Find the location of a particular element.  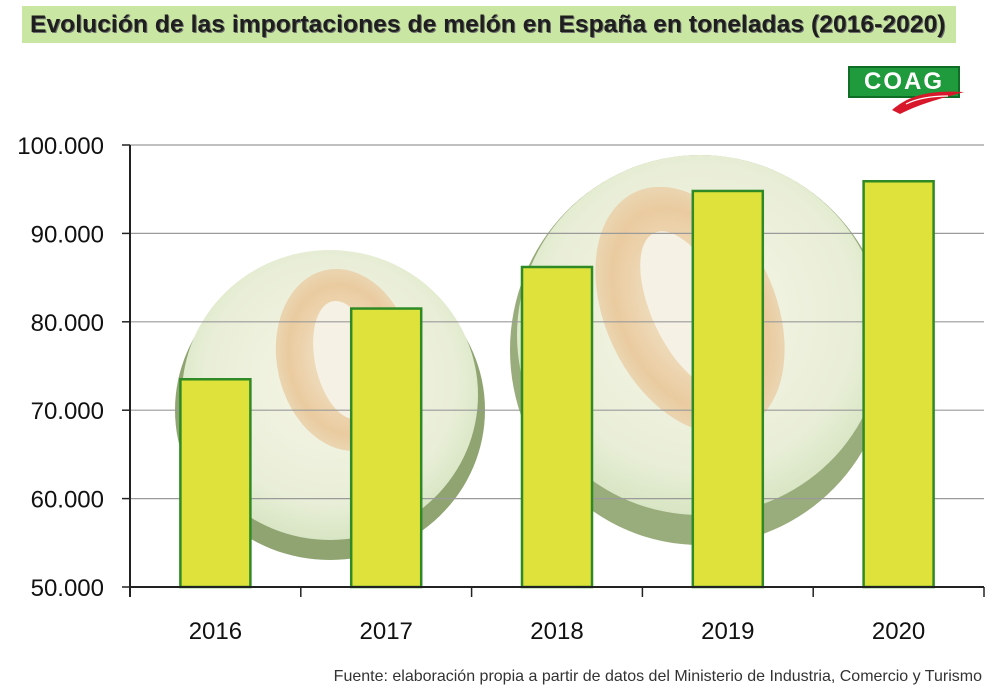

bar-2016 is located at coordinates (215, 483).